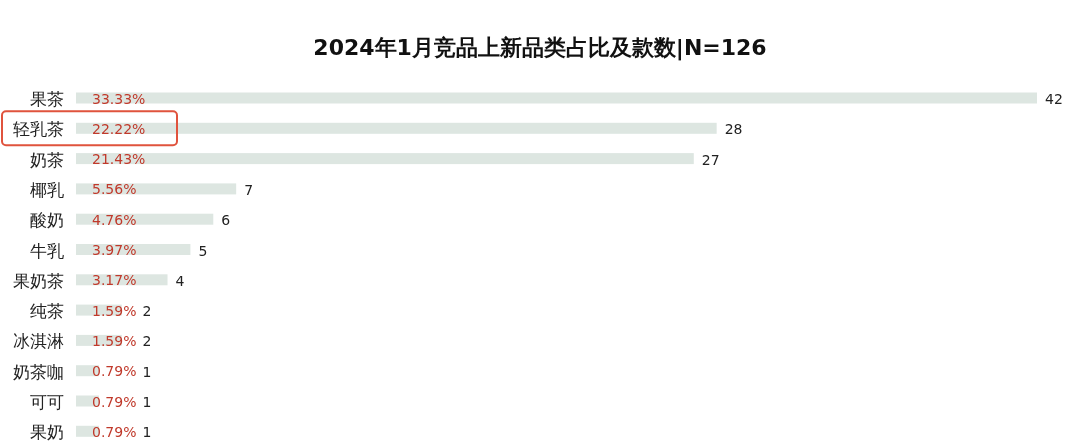 The width and height of the screenshot is (1080, 443). What do you see at coordinates (47, 99) in the screenshot?
I see `y-tick-label: 果茶` at bounding box center [47, 99].